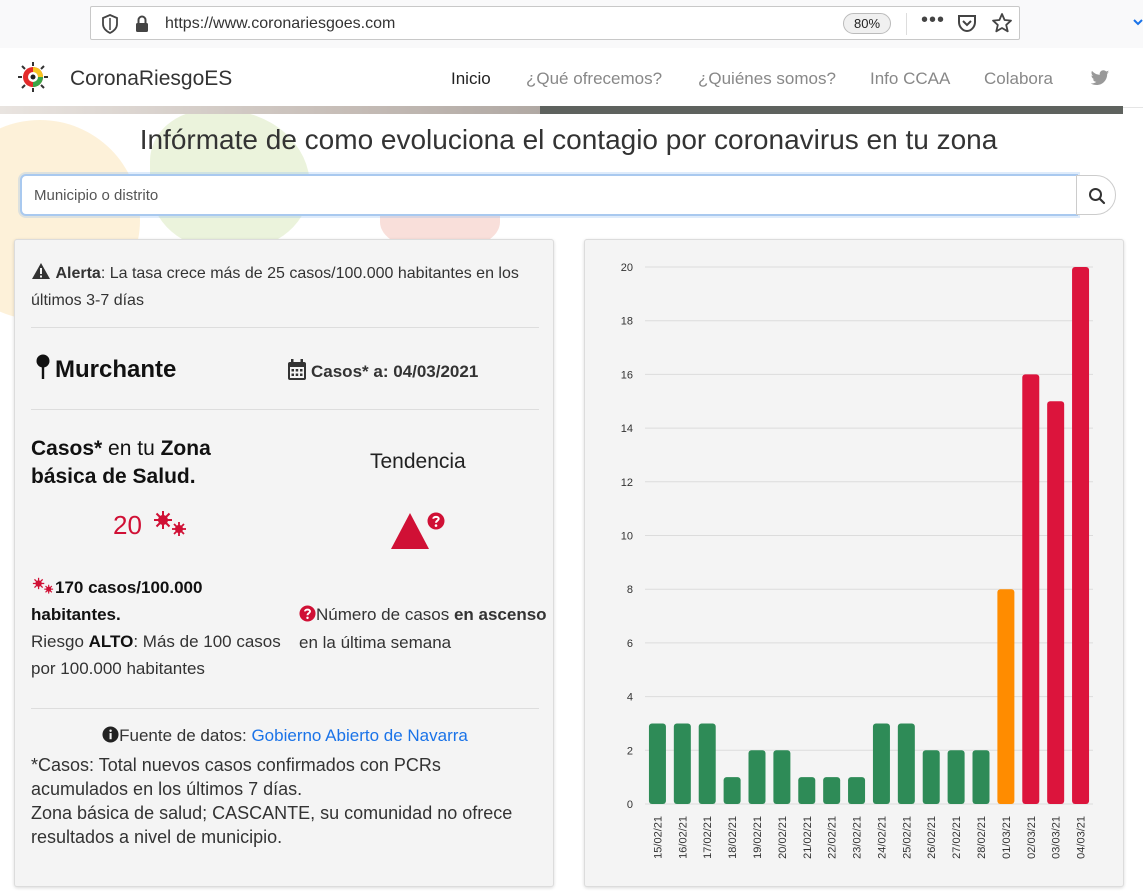  What do you see at coordinates (105, 369) in the screenshot?
I see `location-name: Murchante` at bounding box center [105, 369].